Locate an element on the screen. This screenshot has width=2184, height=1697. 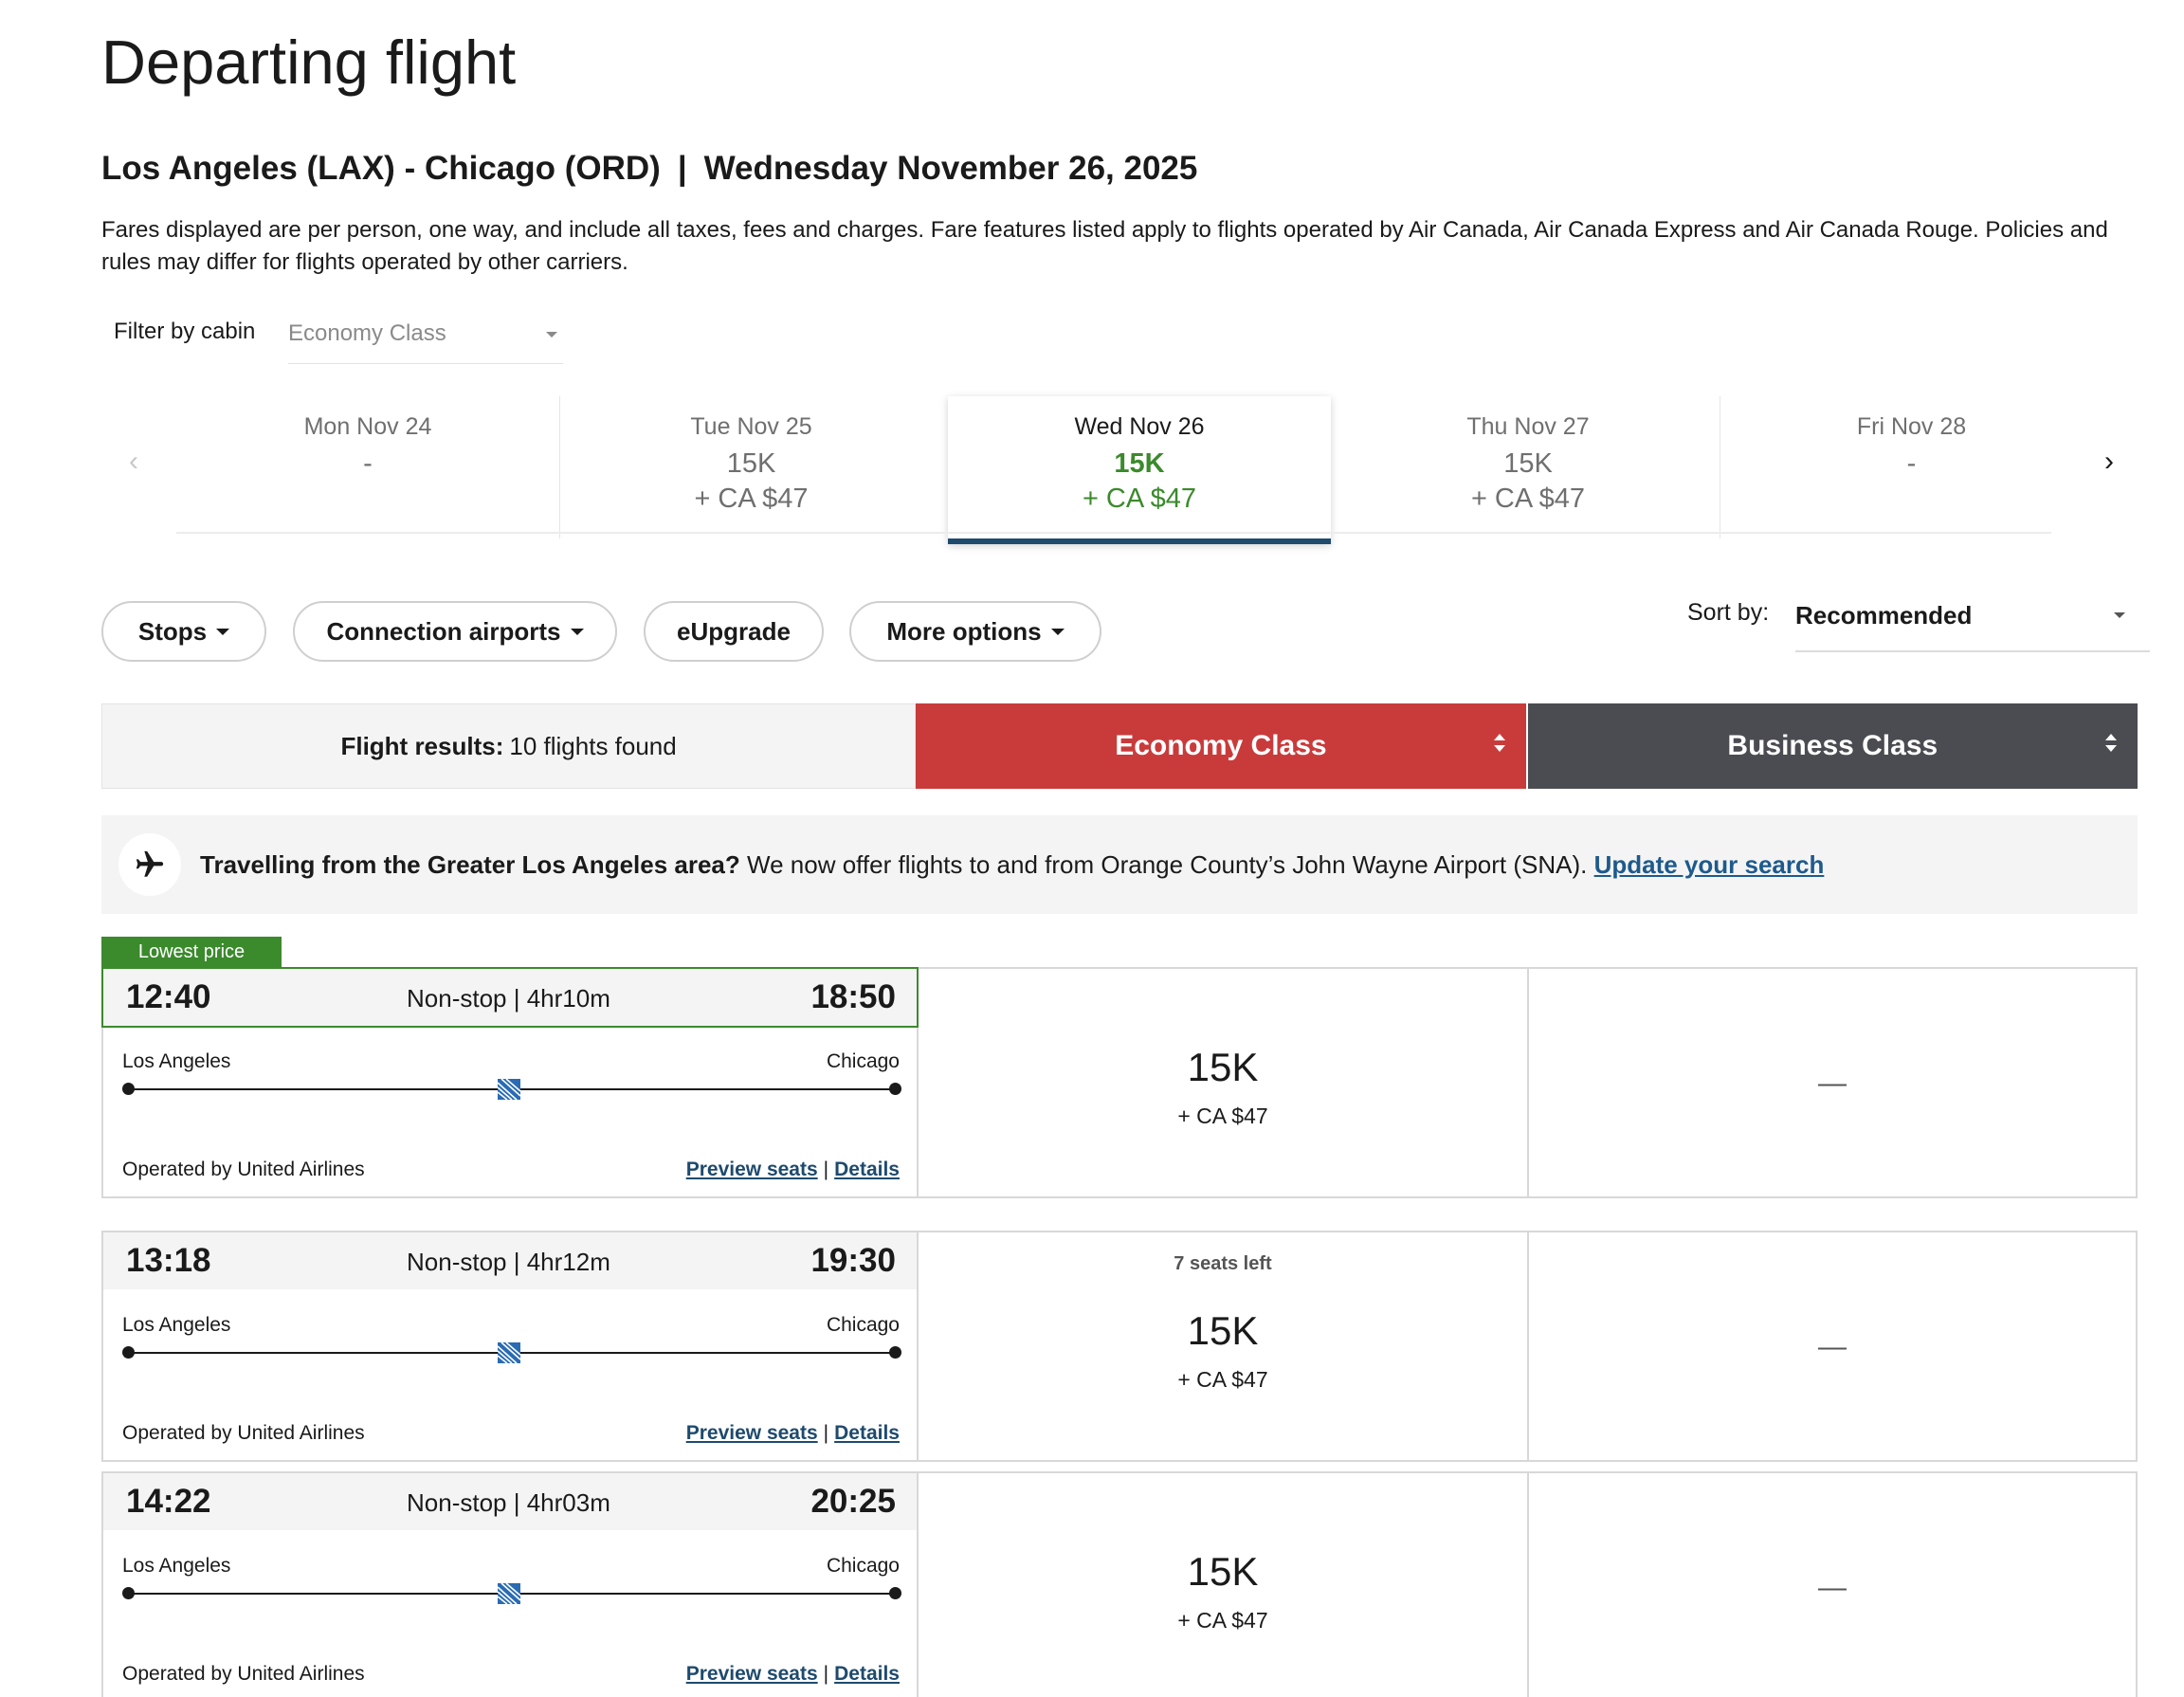
date-points: - is located at coordinates (368, 463).